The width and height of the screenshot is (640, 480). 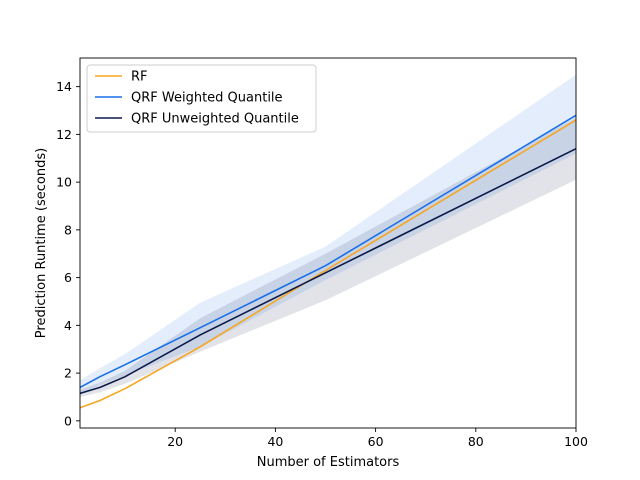 I want to click on legend-label-qrf-unweighted: QRF Unweighted Quantile, so click(x=215, y=119).